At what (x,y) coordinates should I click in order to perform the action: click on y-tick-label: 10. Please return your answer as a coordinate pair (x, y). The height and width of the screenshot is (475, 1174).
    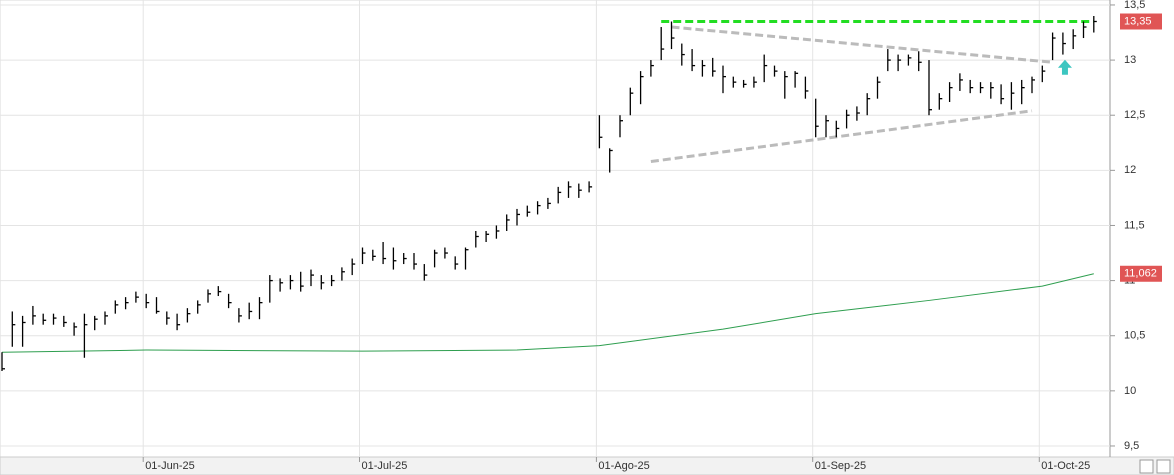
    Looking at the image, I should click on (1130, 391).